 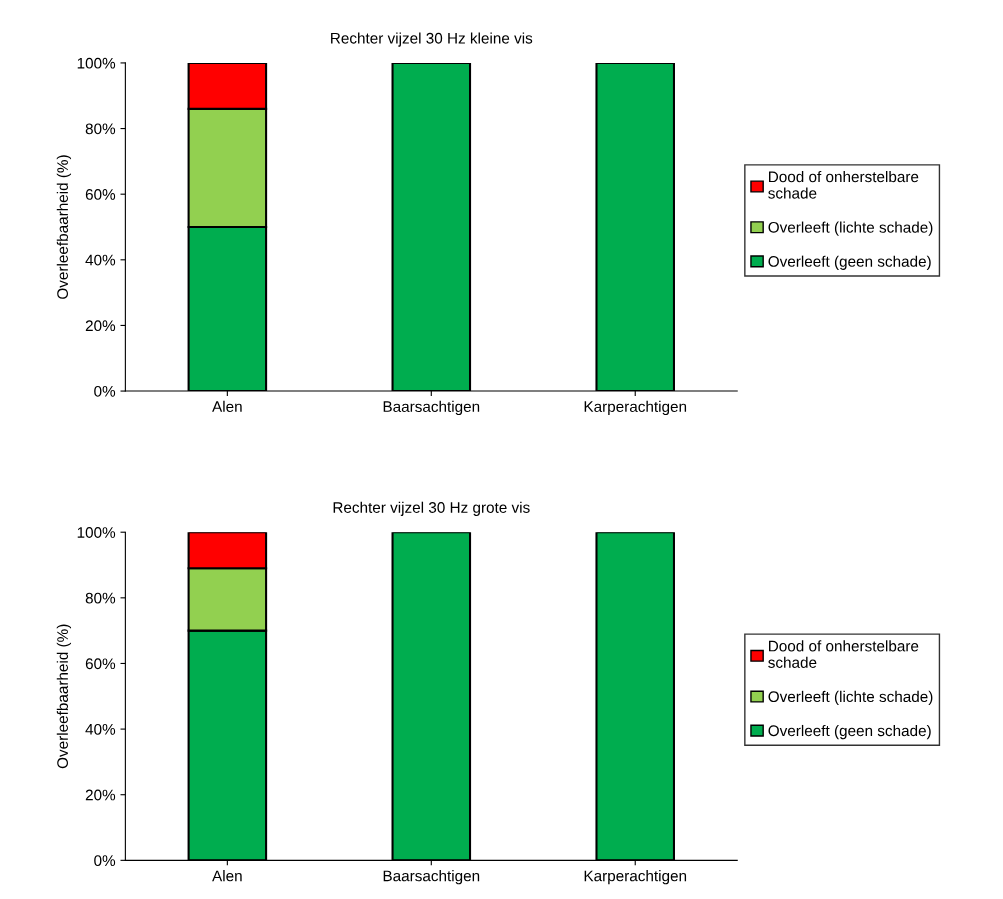 What do you see at coordinates (431, 508) in the screenshot?
I see `chart-title: Rechter vijzel 30 Hz grote vis` at bounding box center [431, 508].